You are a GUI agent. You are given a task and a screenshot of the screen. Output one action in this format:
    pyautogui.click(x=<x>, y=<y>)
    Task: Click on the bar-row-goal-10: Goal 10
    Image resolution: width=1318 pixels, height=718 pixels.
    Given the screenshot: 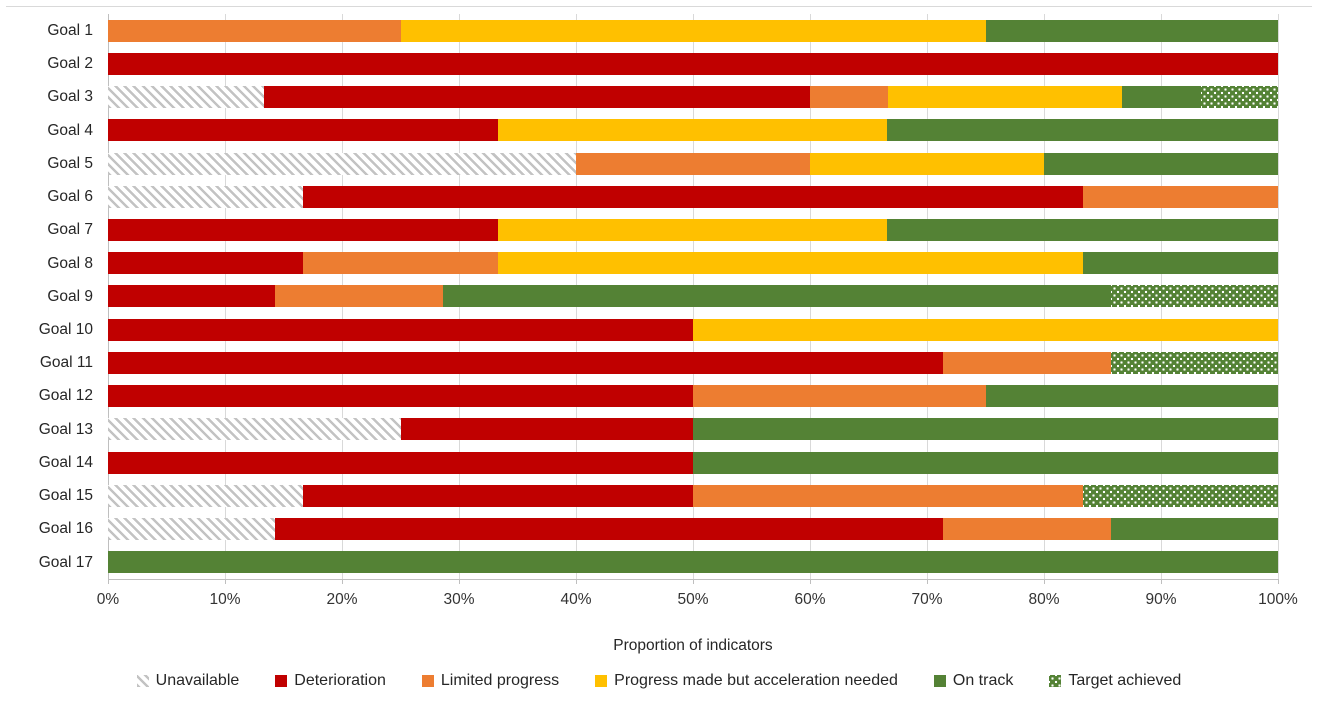 What is the action you would take?
    pyautogui.click(x=639, y=329)
    